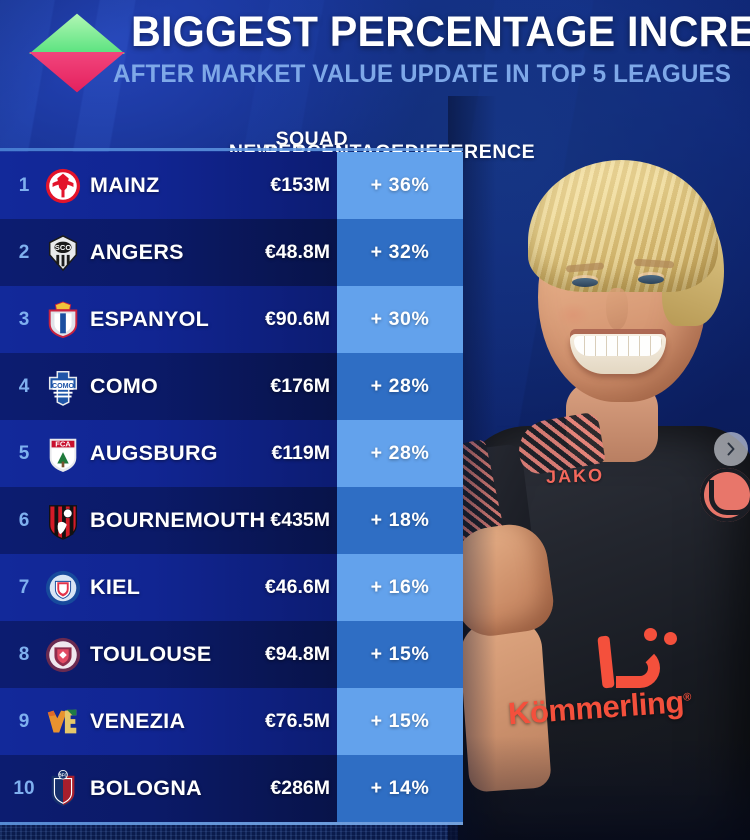 Image resolution: width=750 pixels, height=840 pixels. I want to click on squad-value: €119M, so click(300, 453).